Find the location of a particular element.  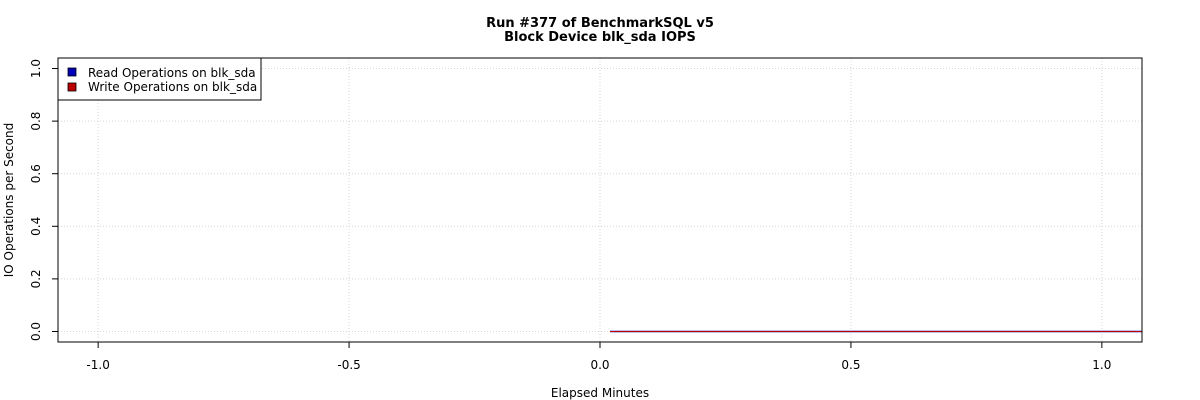

y-tick-label: 0.4 is located at coordinates (36, 226).